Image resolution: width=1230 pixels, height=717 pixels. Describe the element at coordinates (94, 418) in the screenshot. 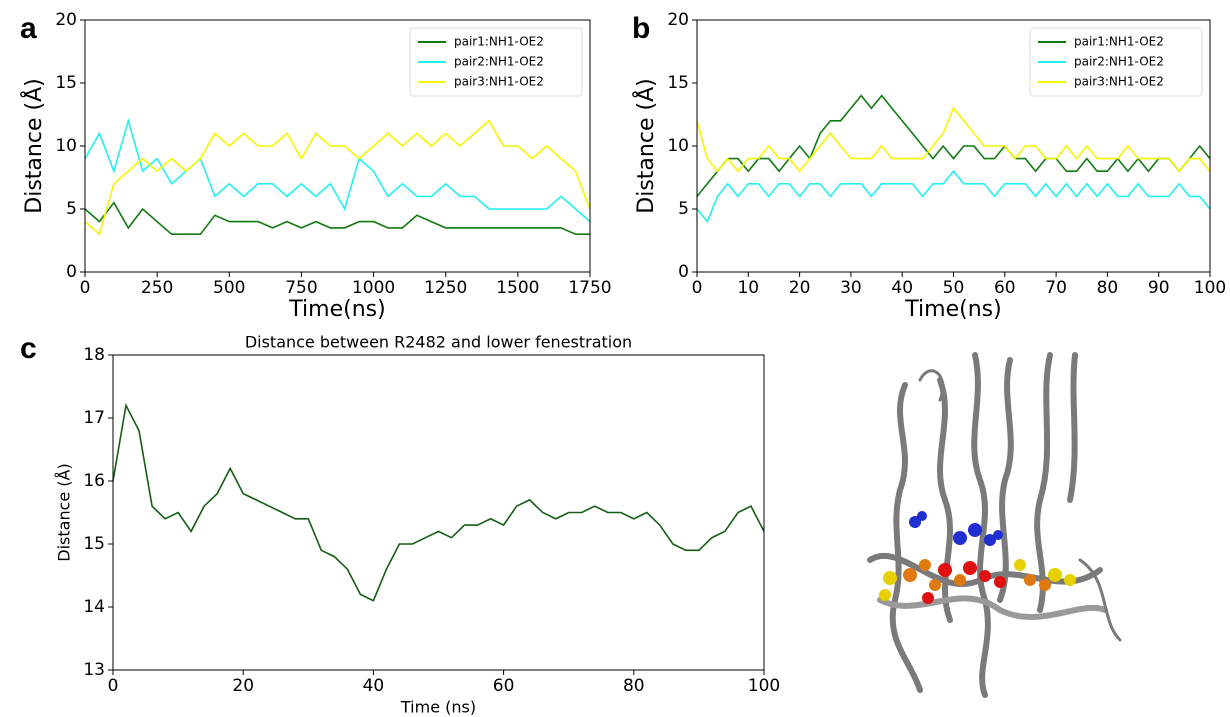

I see `y-tick-label: 17` at that location.